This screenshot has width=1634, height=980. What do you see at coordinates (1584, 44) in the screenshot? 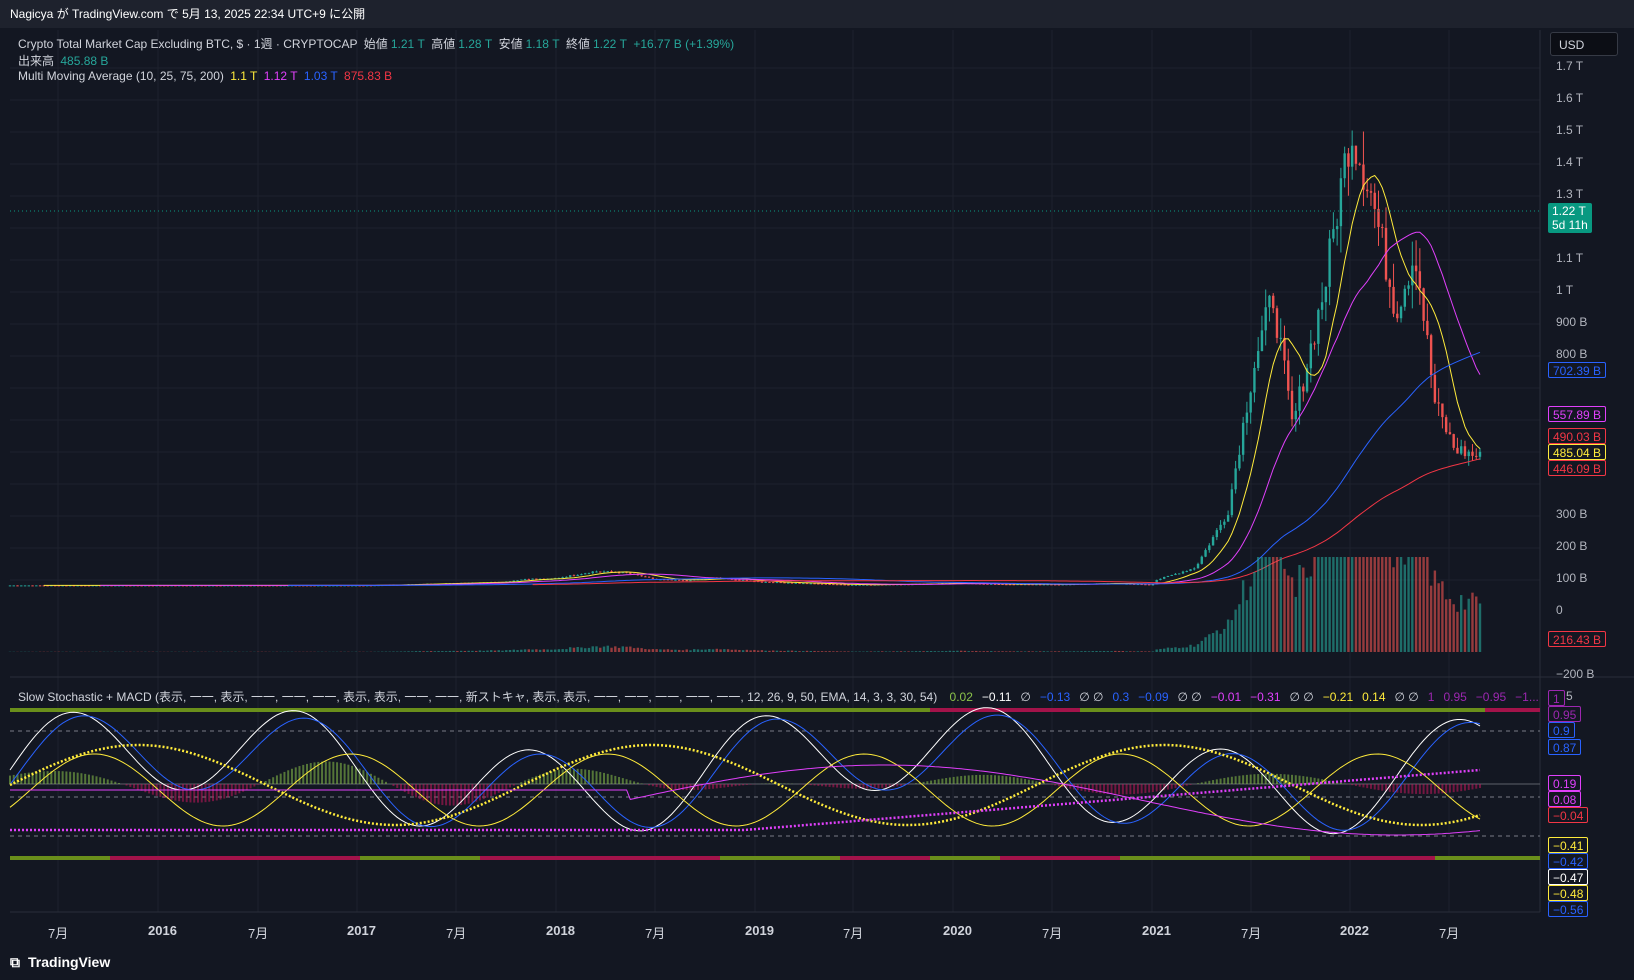
I see `currency-selector: USD` at bounding box center [1584, 44].